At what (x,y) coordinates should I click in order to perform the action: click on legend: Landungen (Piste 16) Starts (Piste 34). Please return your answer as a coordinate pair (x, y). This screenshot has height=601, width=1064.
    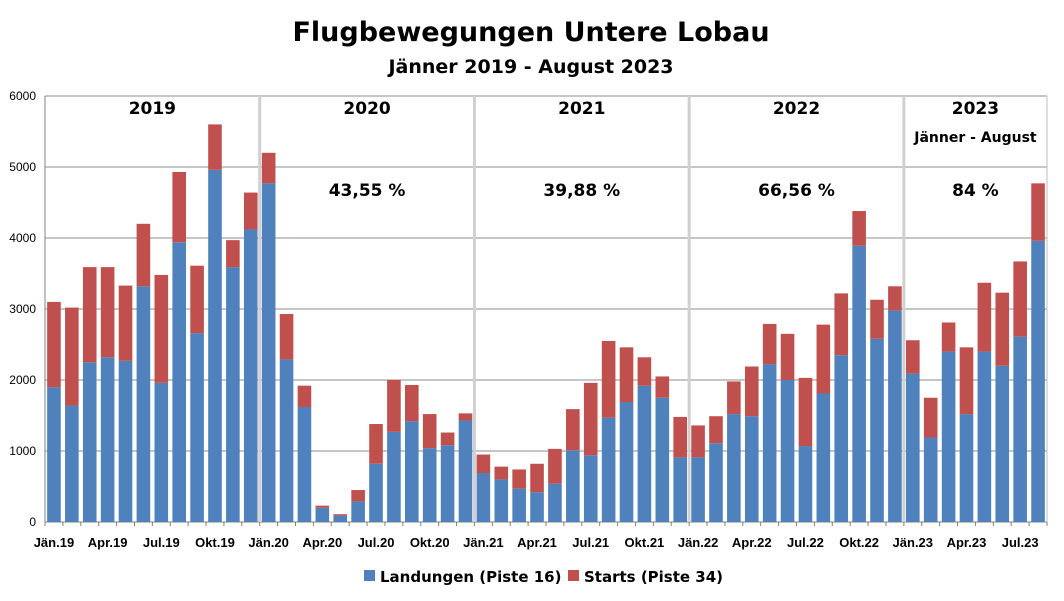
    Looking at the image, I should click on (543, 577).